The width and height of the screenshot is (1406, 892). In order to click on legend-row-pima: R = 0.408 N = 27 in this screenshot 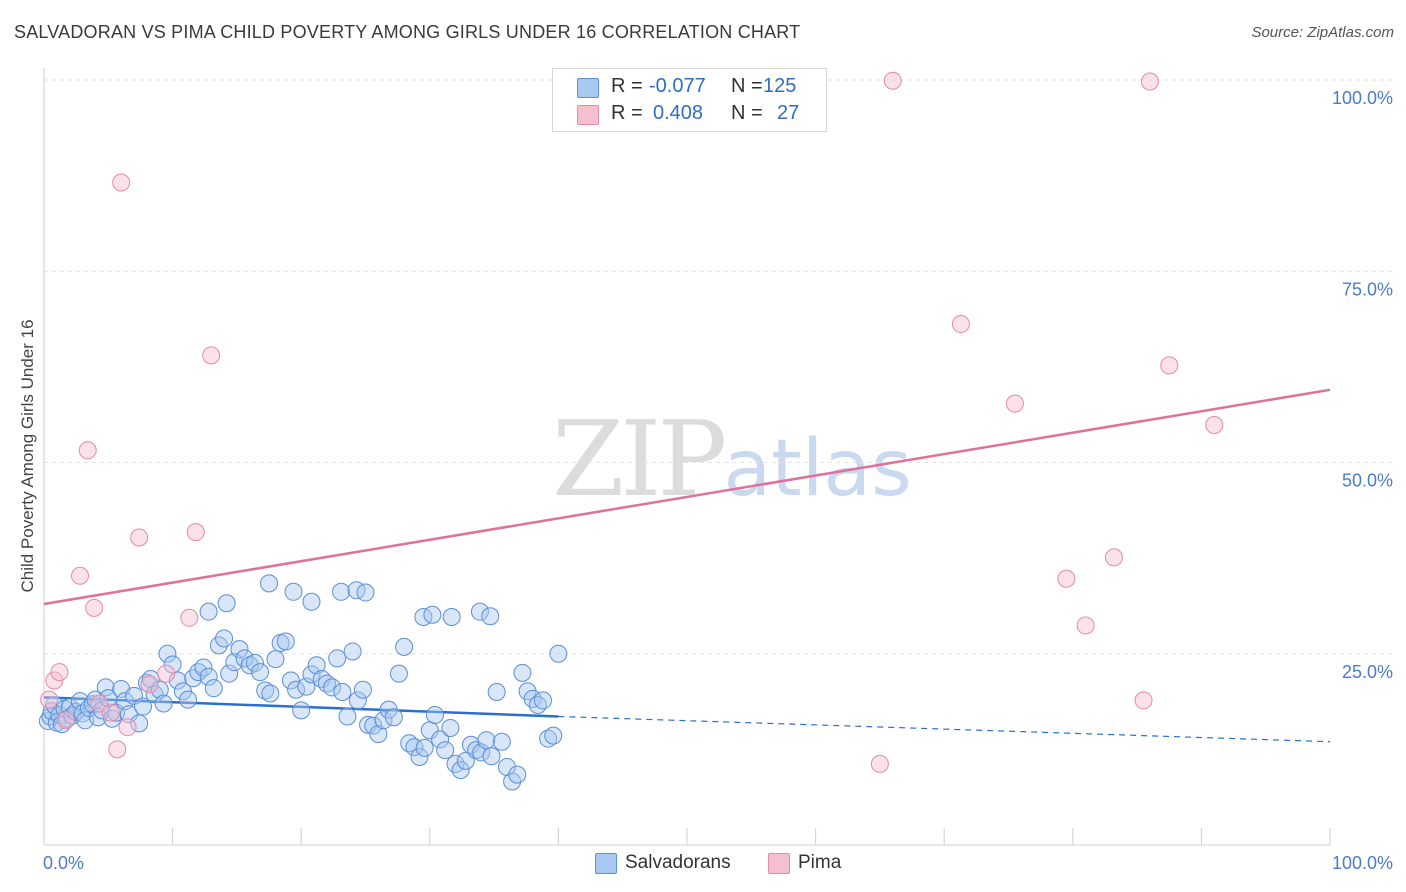, I will do `click(689, 115)`.